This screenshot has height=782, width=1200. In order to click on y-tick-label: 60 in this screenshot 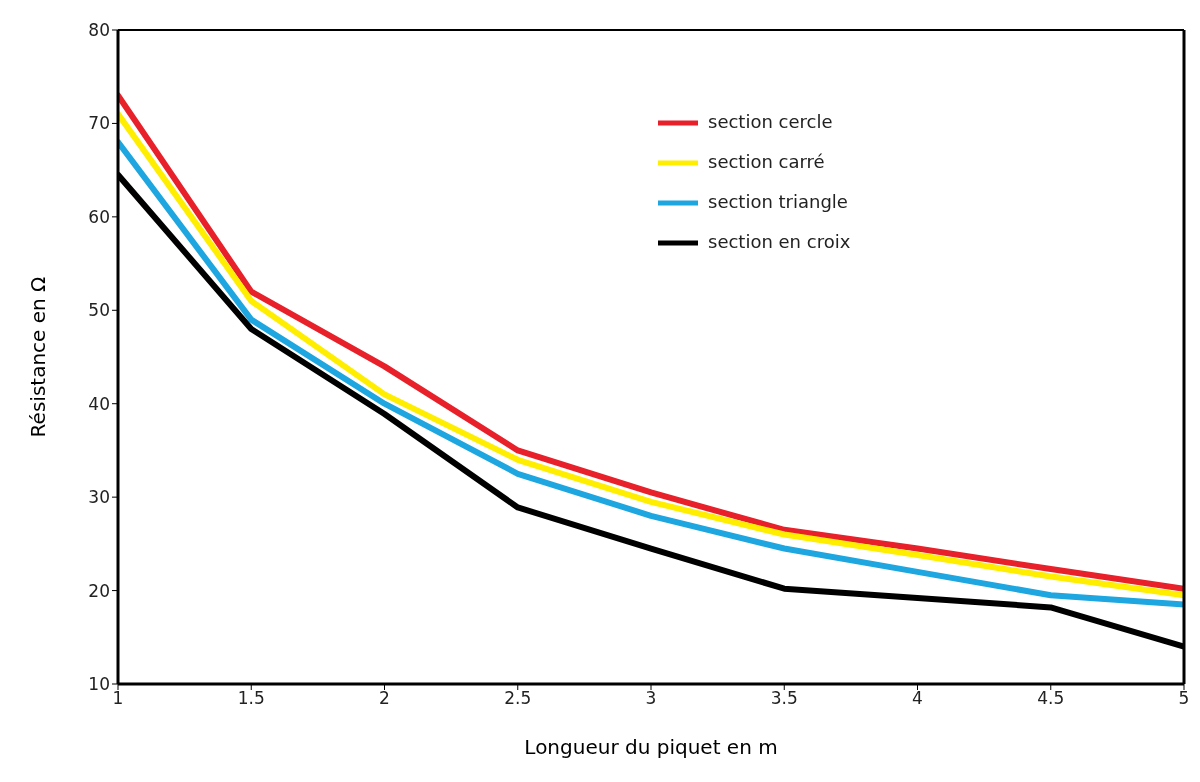, I will do `click(99, 216)`.